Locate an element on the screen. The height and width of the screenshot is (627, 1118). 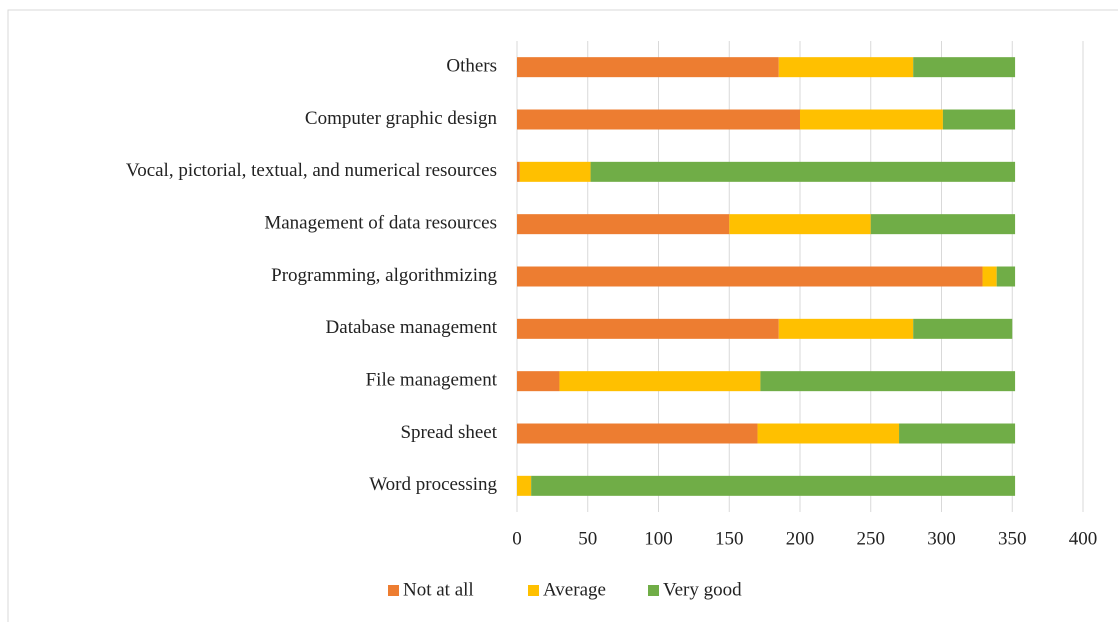
y-tick-label: Word processing is located at coordinates (433, 484).